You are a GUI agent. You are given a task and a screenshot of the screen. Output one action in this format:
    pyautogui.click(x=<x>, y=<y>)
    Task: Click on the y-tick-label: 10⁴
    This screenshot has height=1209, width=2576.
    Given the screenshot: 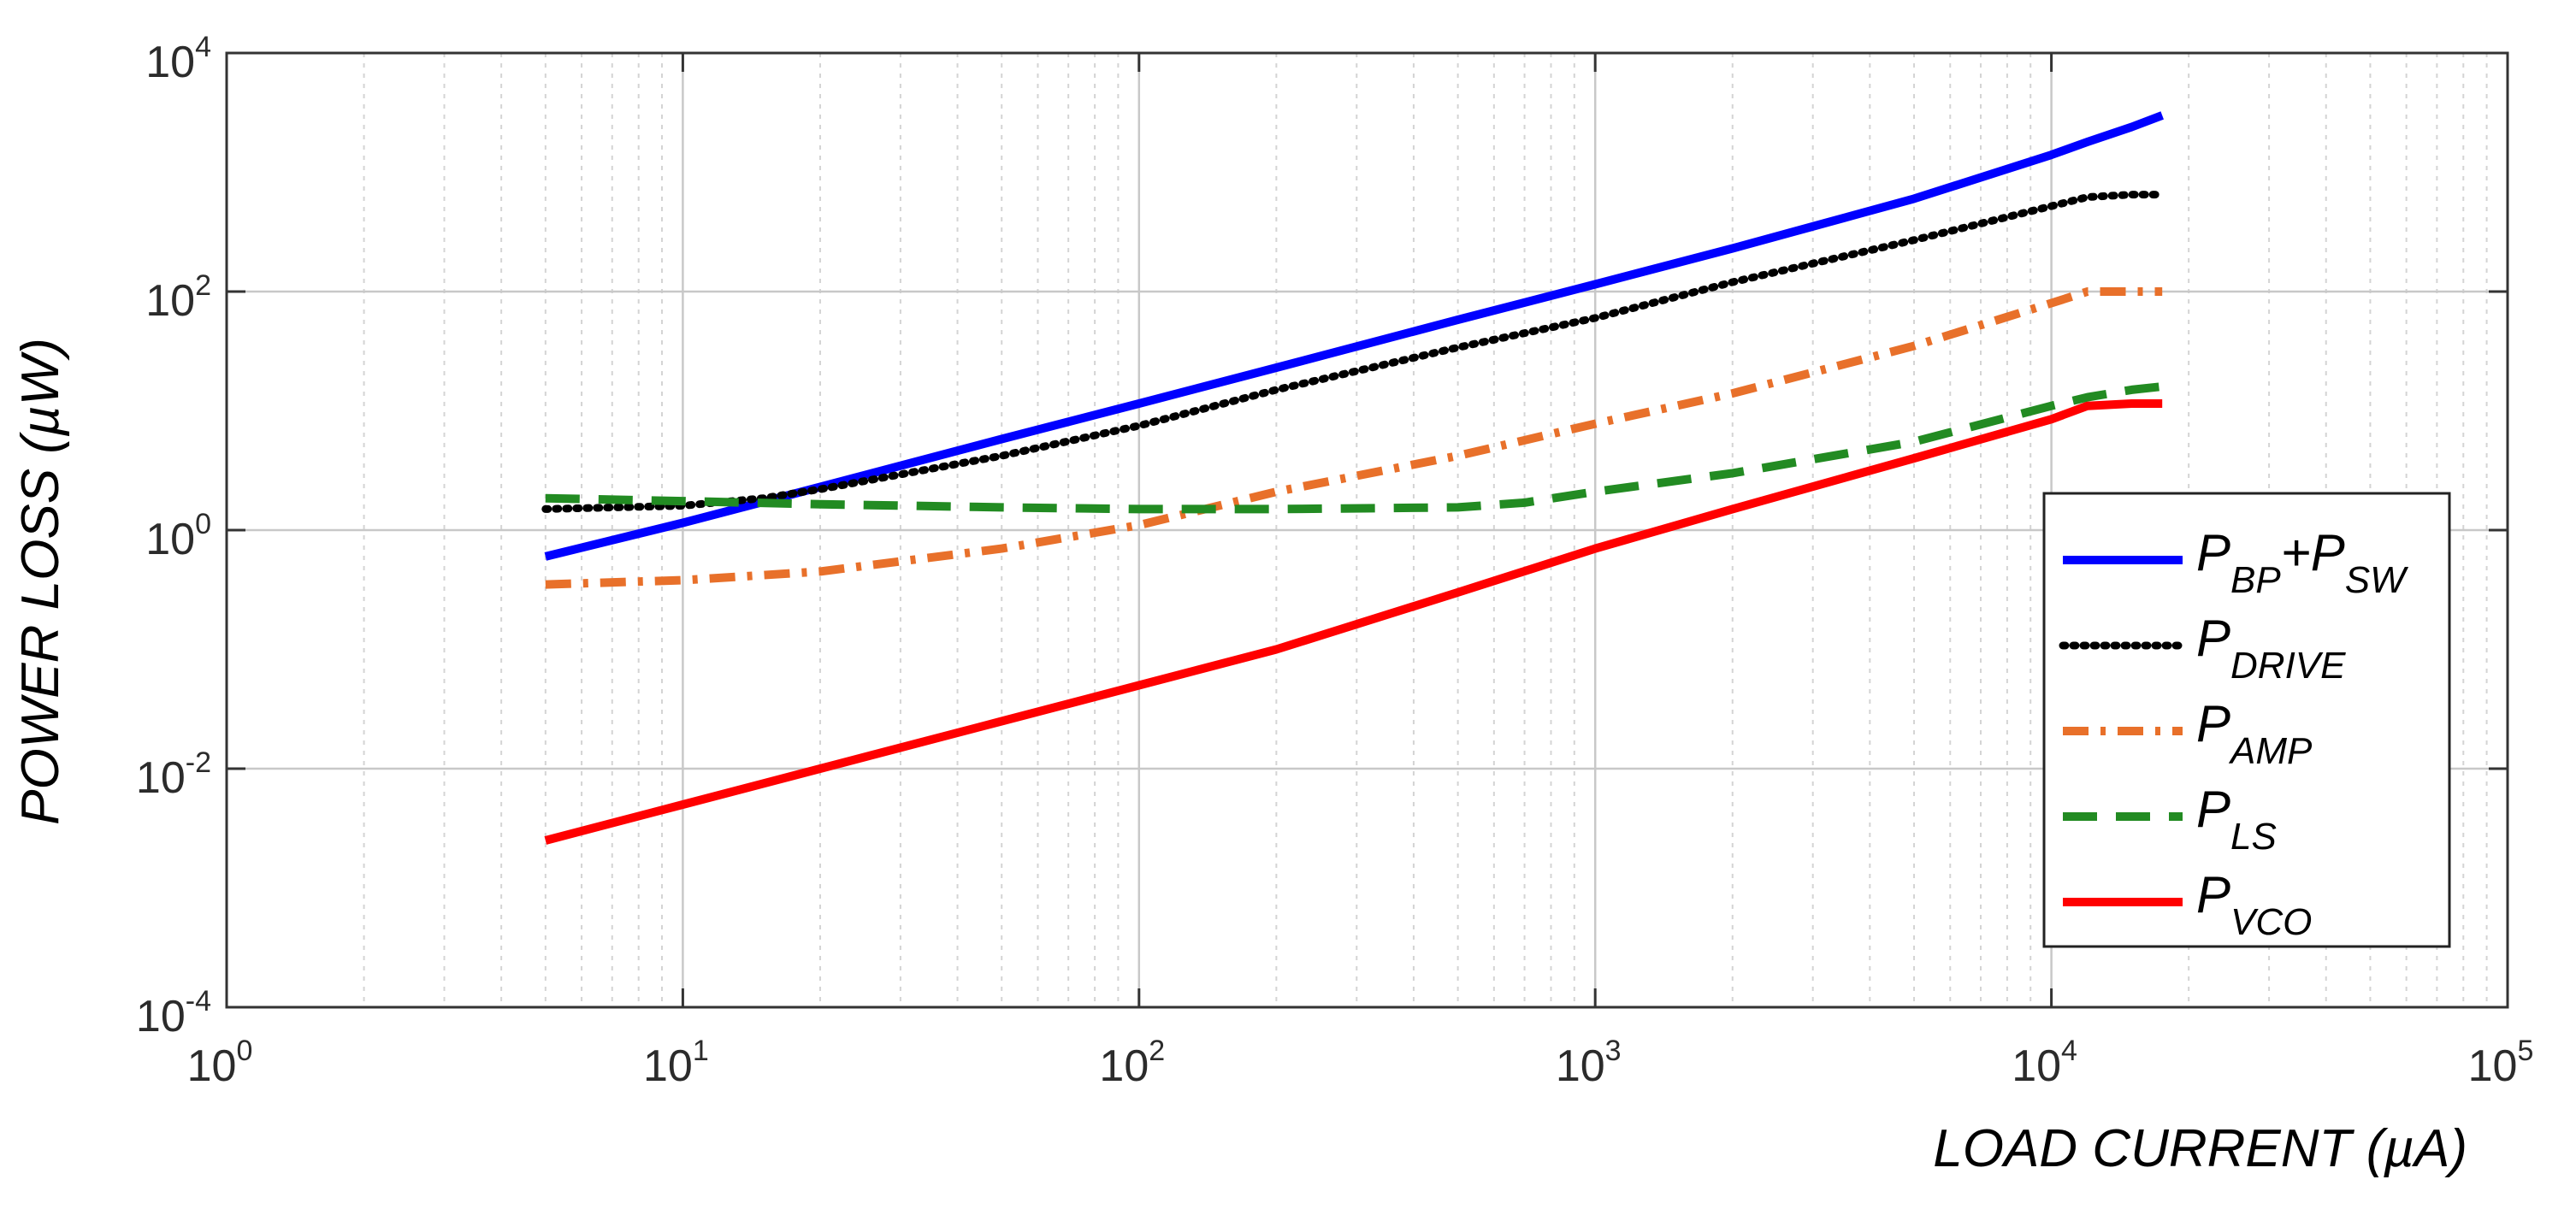 What is the action you would take?
    pyautogui.click(x=178, y=59)
    